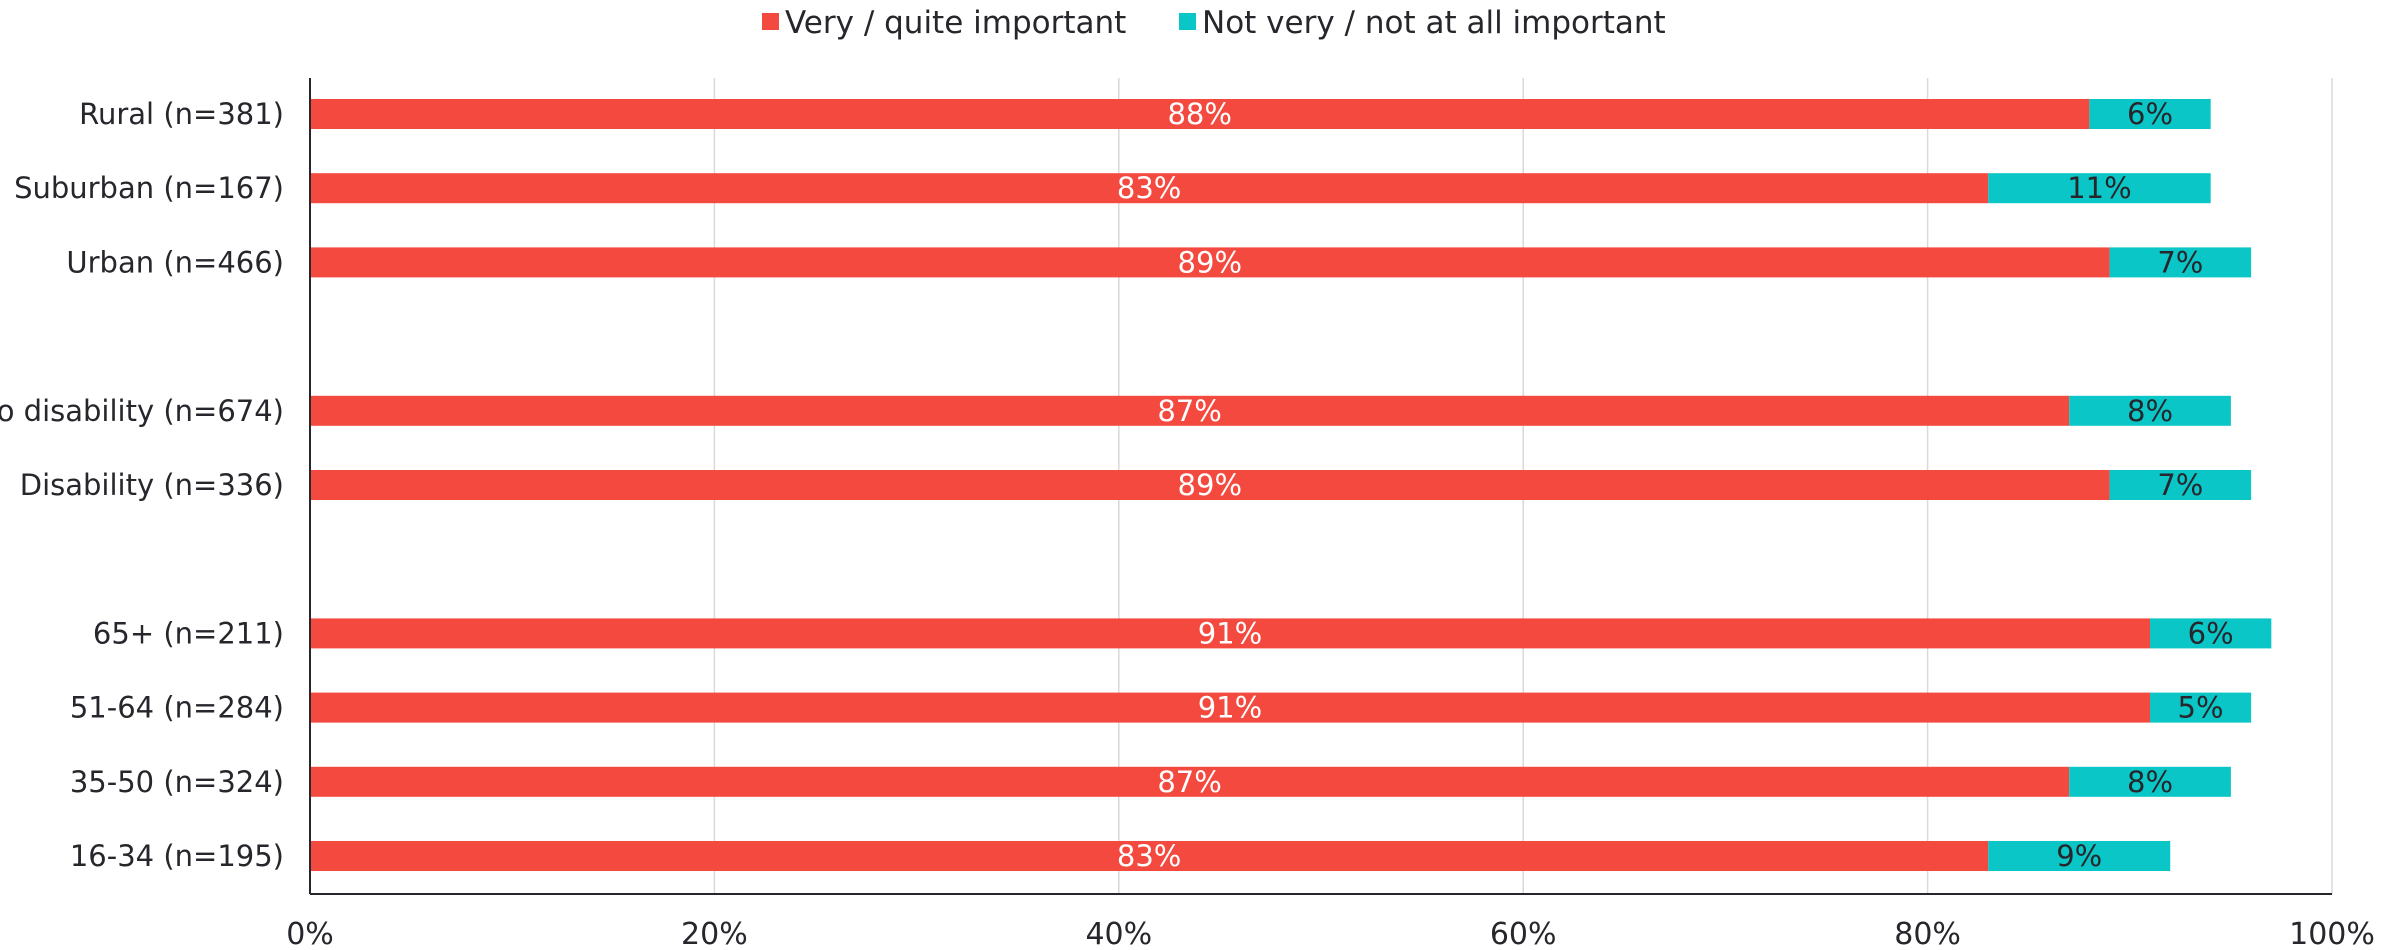  I want to click on data-label: 88%, so click(1199, 114).